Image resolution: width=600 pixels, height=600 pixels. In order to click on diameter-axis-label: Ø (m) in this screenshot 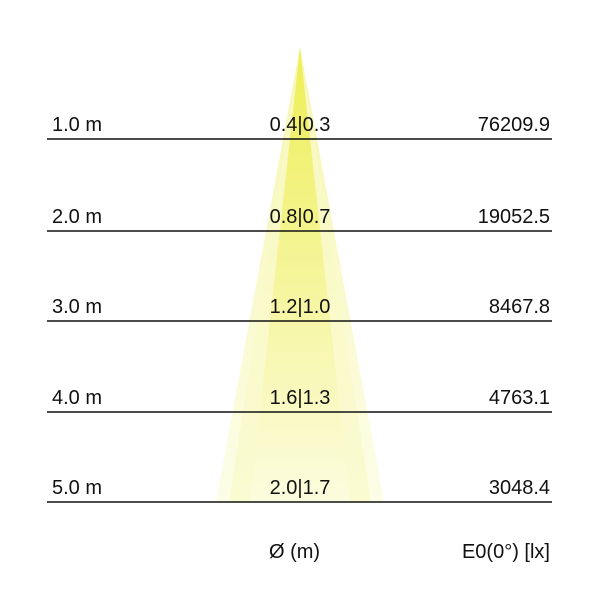, I will do `click(295, 552)`.